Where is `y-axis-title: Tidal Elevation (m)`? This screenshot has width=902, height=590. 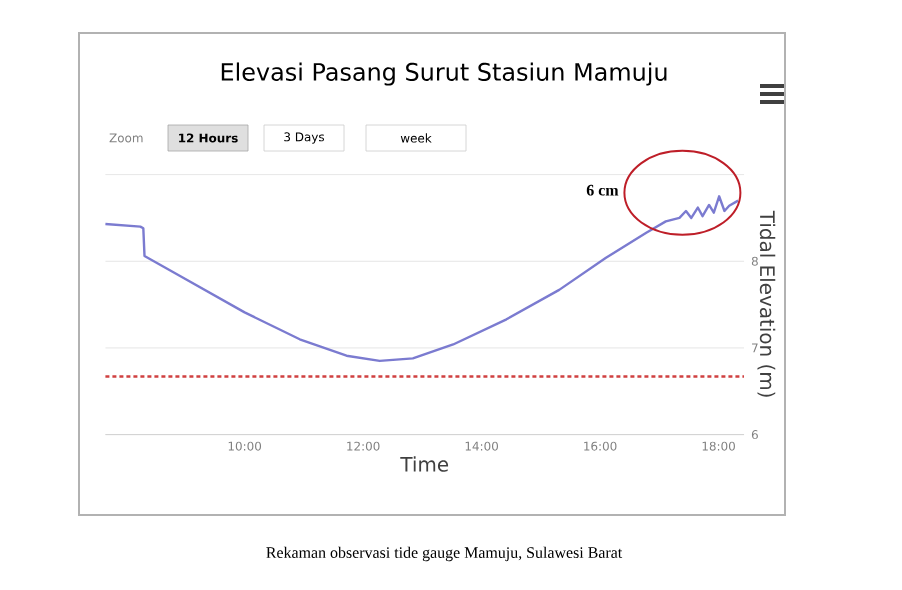
y-axis-title: Tidal Elevation (m) is located at coordinates (766, 303).